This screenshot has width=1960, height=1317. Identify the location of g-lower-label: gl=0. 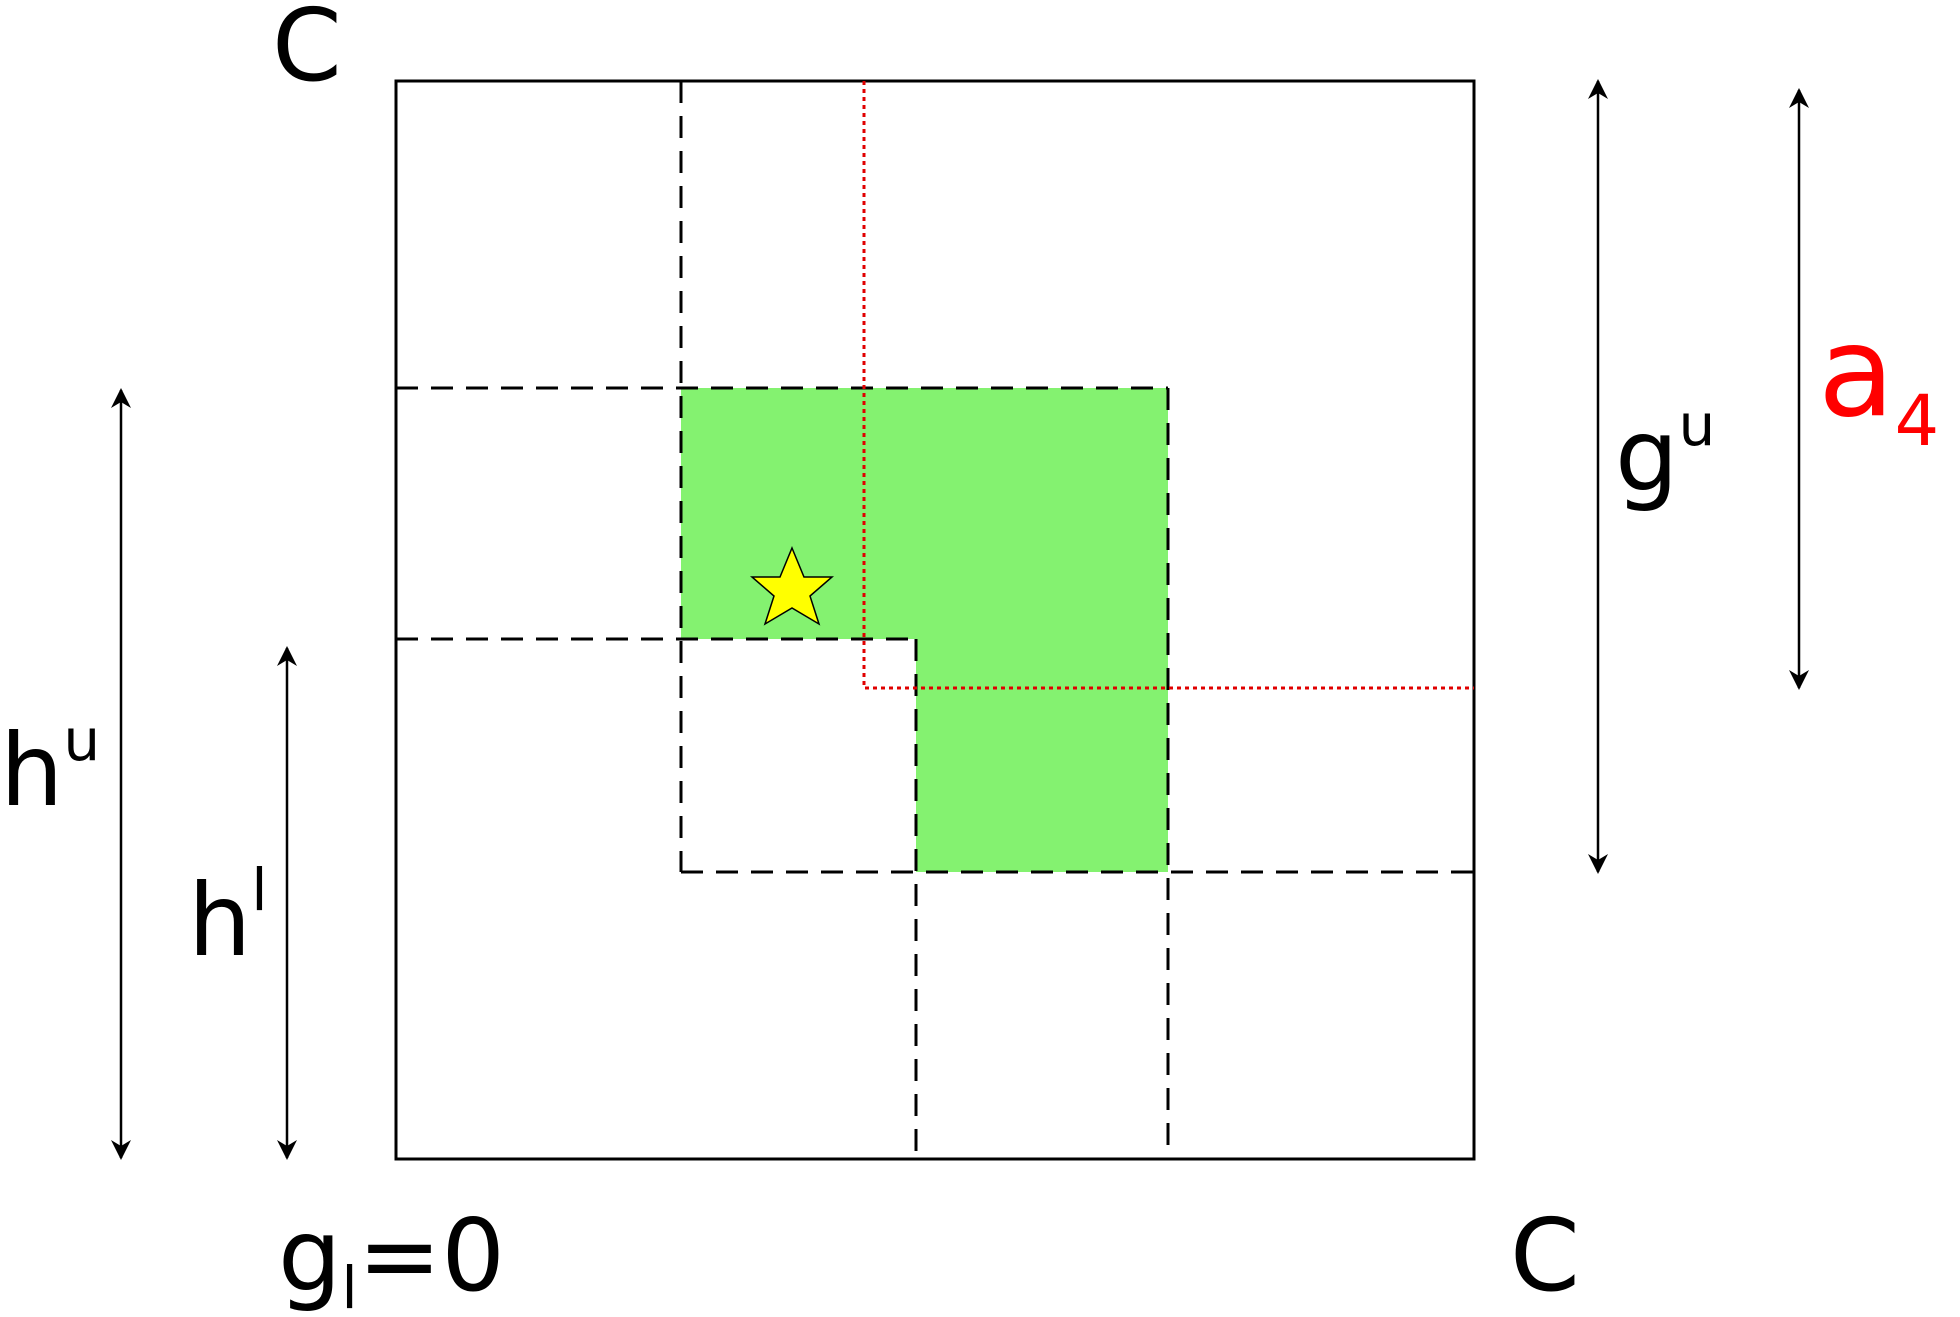
(391, 1254).